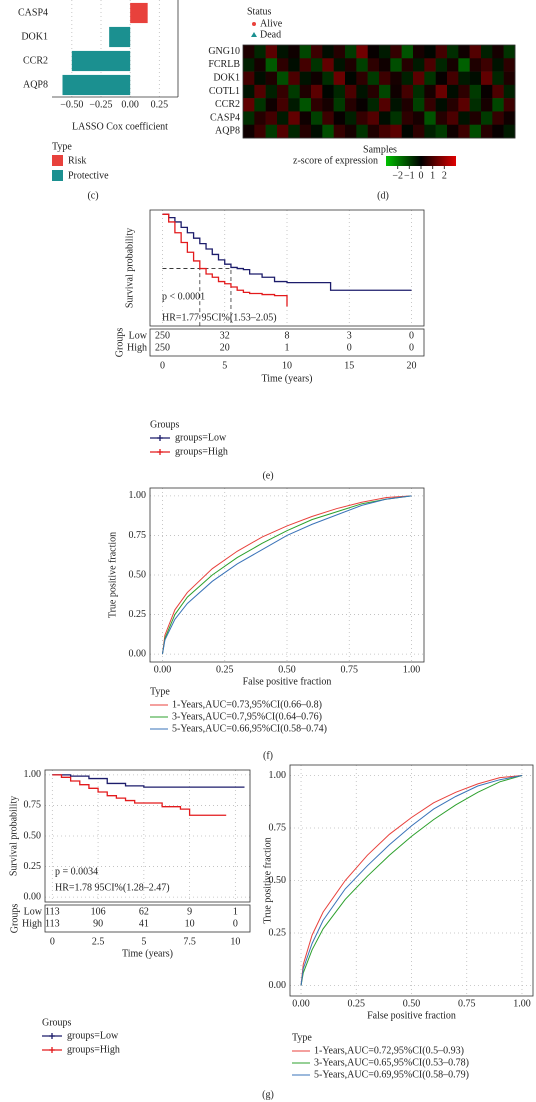 This screenshot has height=1102, width=536. What do you see at coordinates (120, 37) in the screenshot?
I see `bar` at bounding box center [120, 37].